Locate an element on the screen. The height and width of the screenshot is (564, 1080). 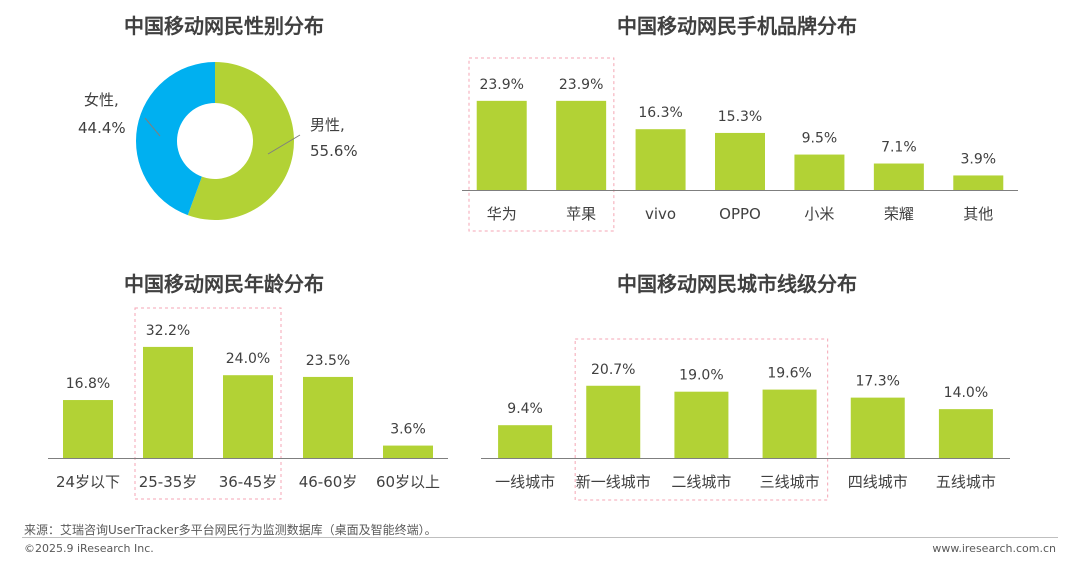
city-highlight-box is located at coordinates (701, 419).